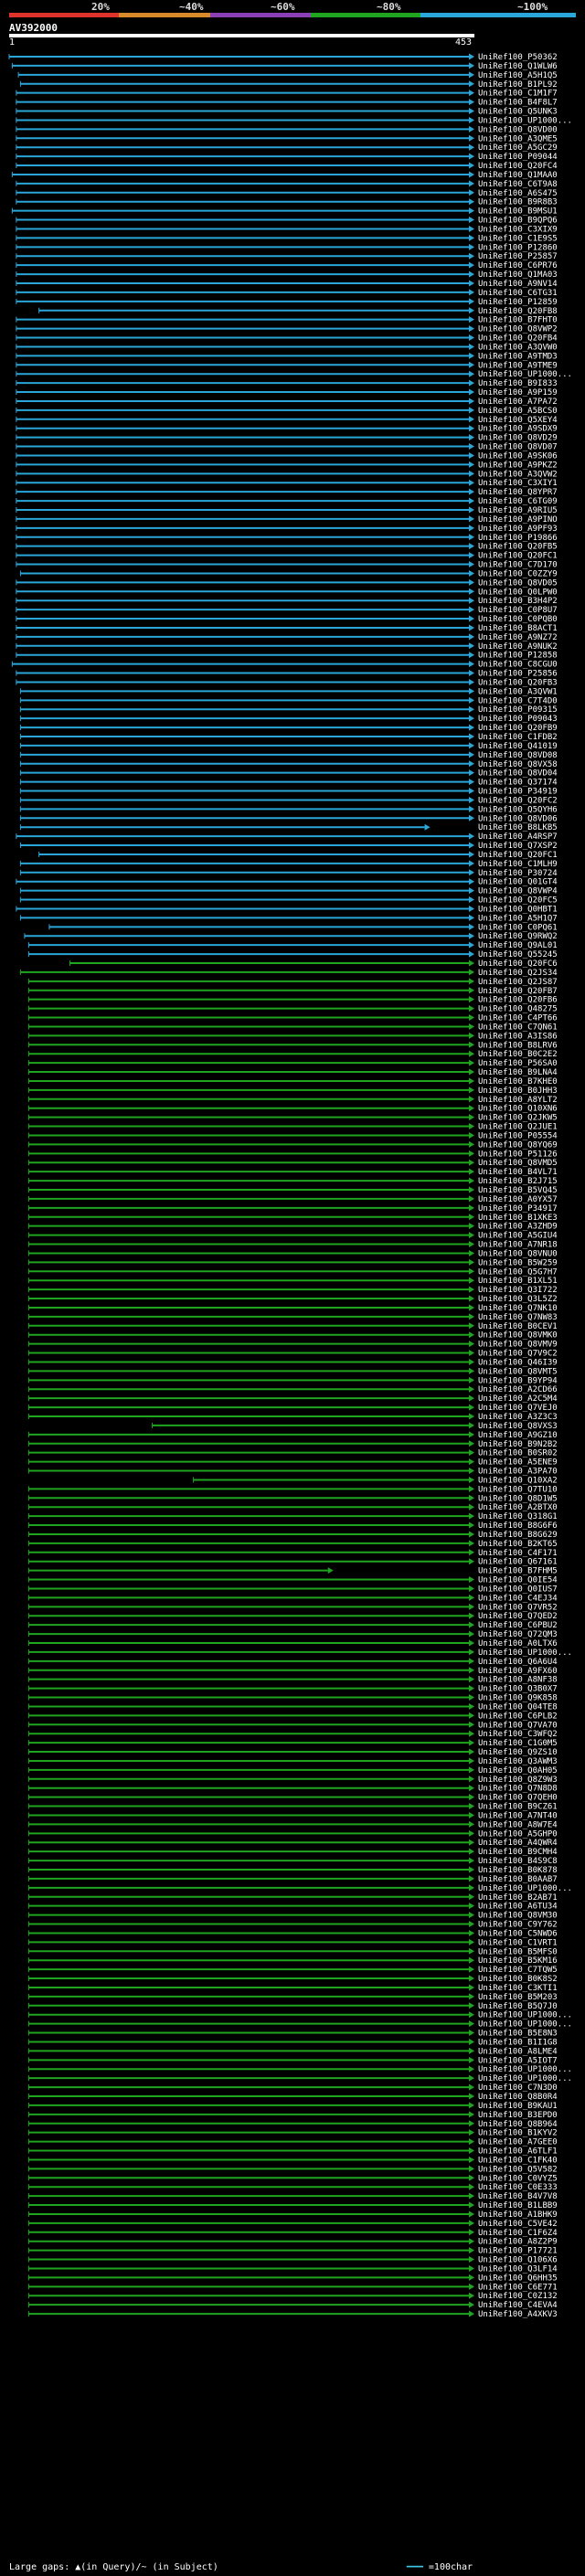 The height and width of the screenshot is (2576, 585). Describe the element at coordinates (518, 809) in the screenshot. I see `hit-label: UniRef100_Q5QYH6` at that location.